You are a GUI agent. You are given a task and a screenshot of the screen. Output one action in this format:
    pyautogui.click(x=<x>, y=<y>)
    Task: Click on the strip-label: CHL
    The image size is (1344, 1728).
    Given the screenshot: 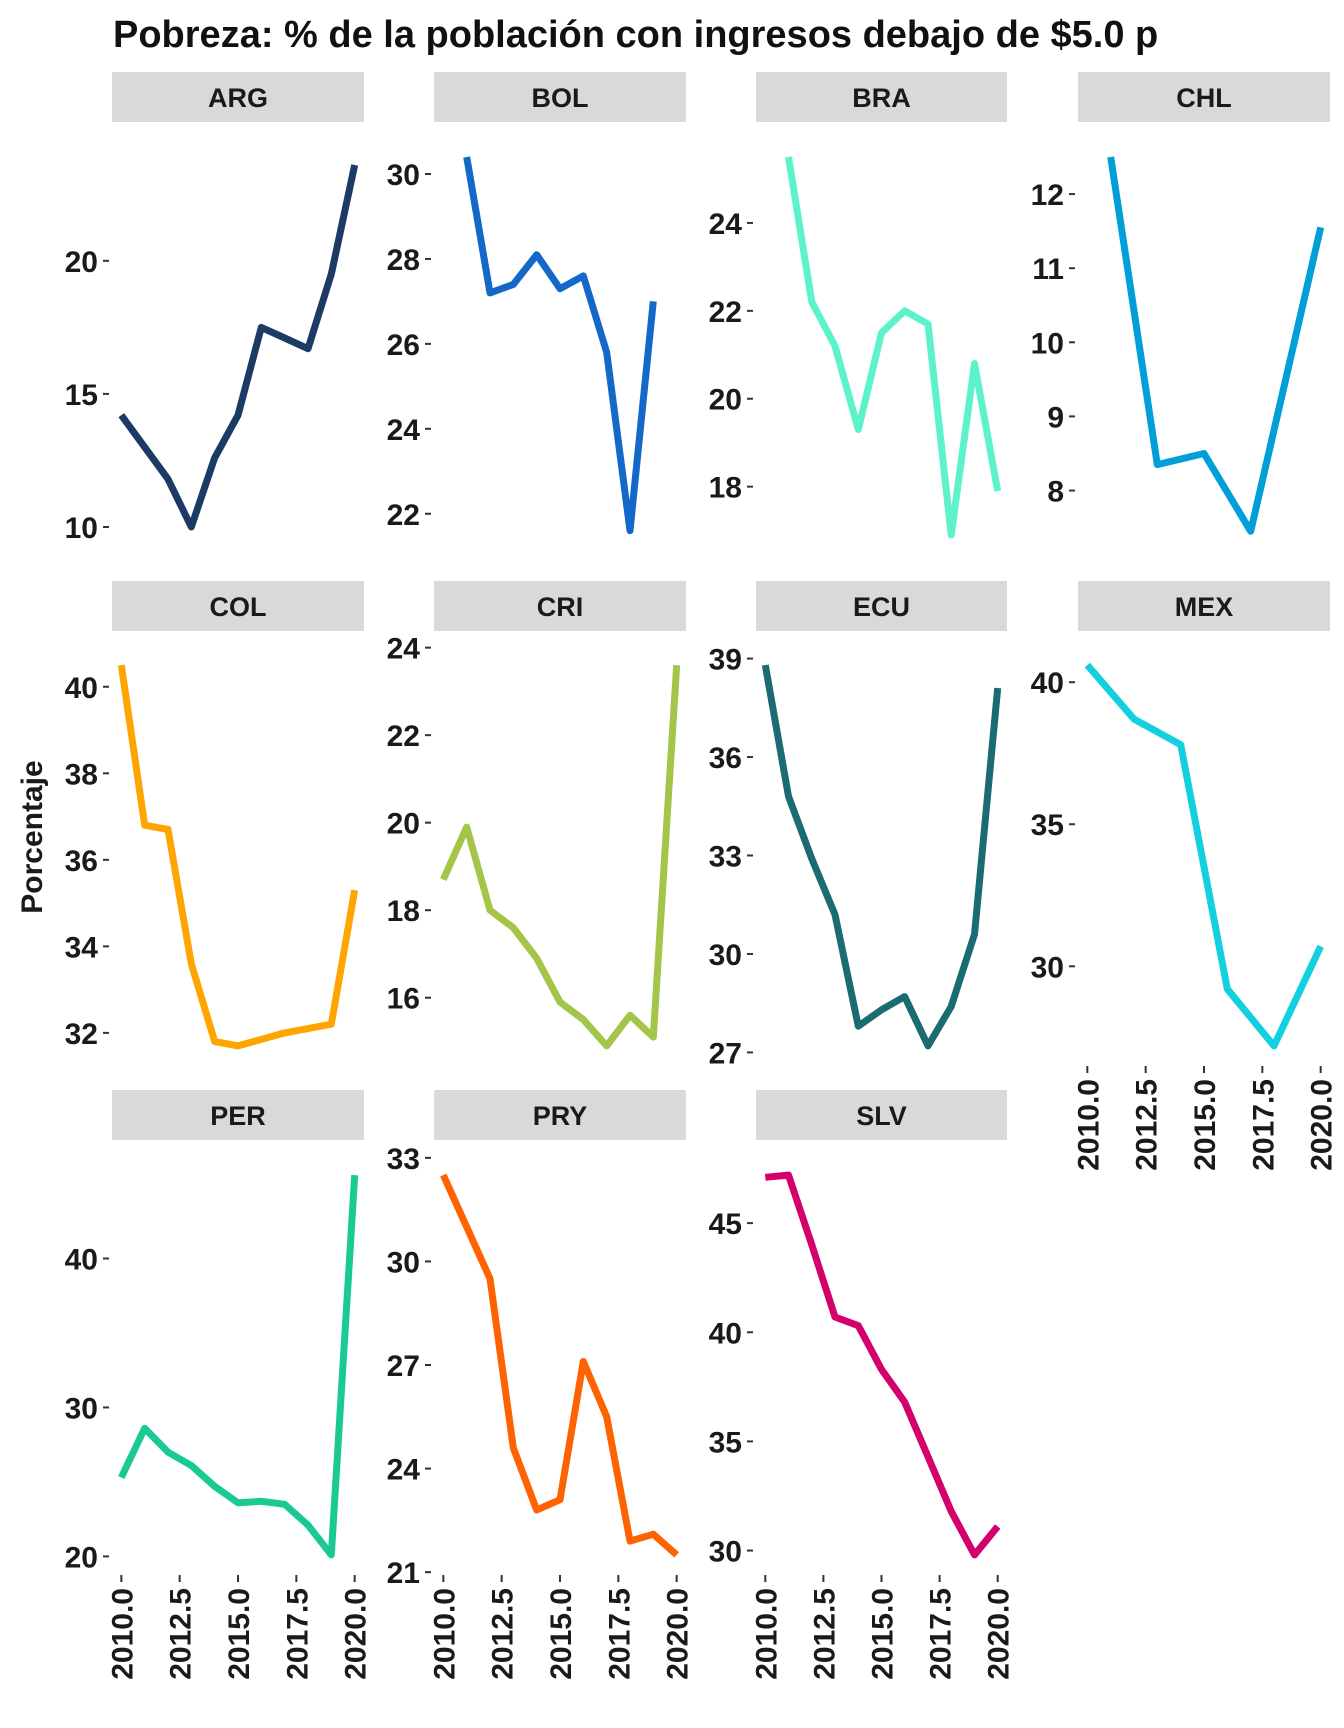 What is the action you would take?
    pyautogui.click(x=1204, y=98)
    